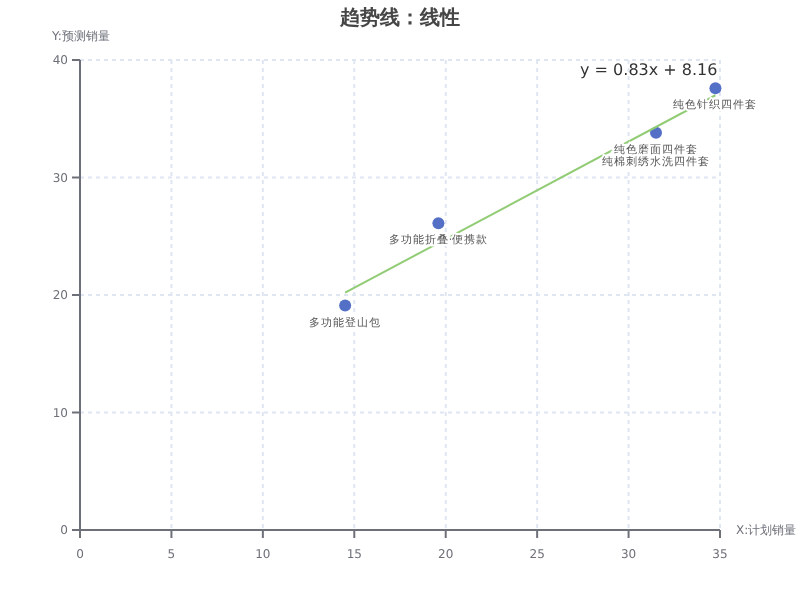 This screenshot has width=800, height=600. Describe the element at coordinates (649, 70) in the screenshot. I see `annotation: y = 0.83x + 8.16` at that location.